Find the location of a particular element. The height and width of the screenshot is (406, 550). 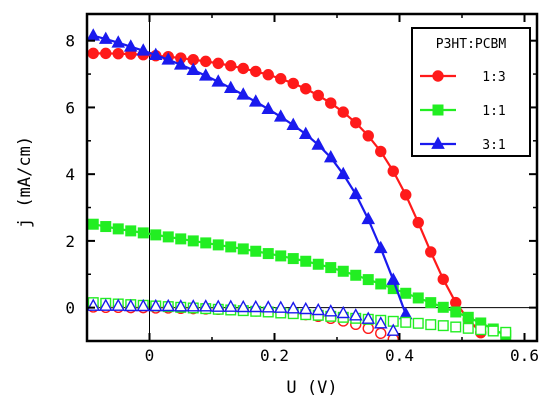

legend-box is located at coordinates (471, 92).